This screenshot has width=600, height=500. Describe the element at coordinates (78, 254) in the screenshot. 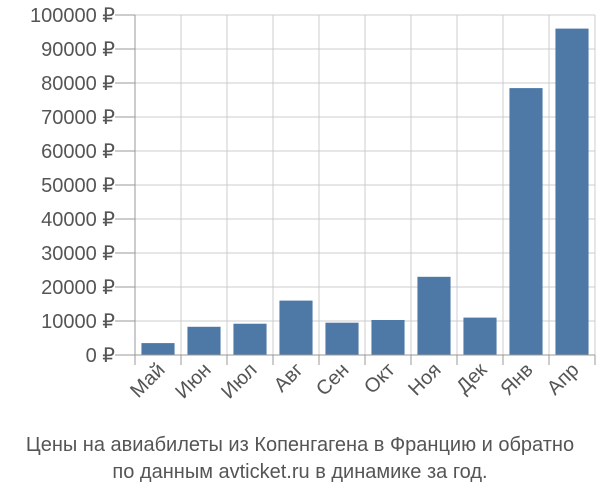

I see `y-tick-label: 30000 ₽` at that location.